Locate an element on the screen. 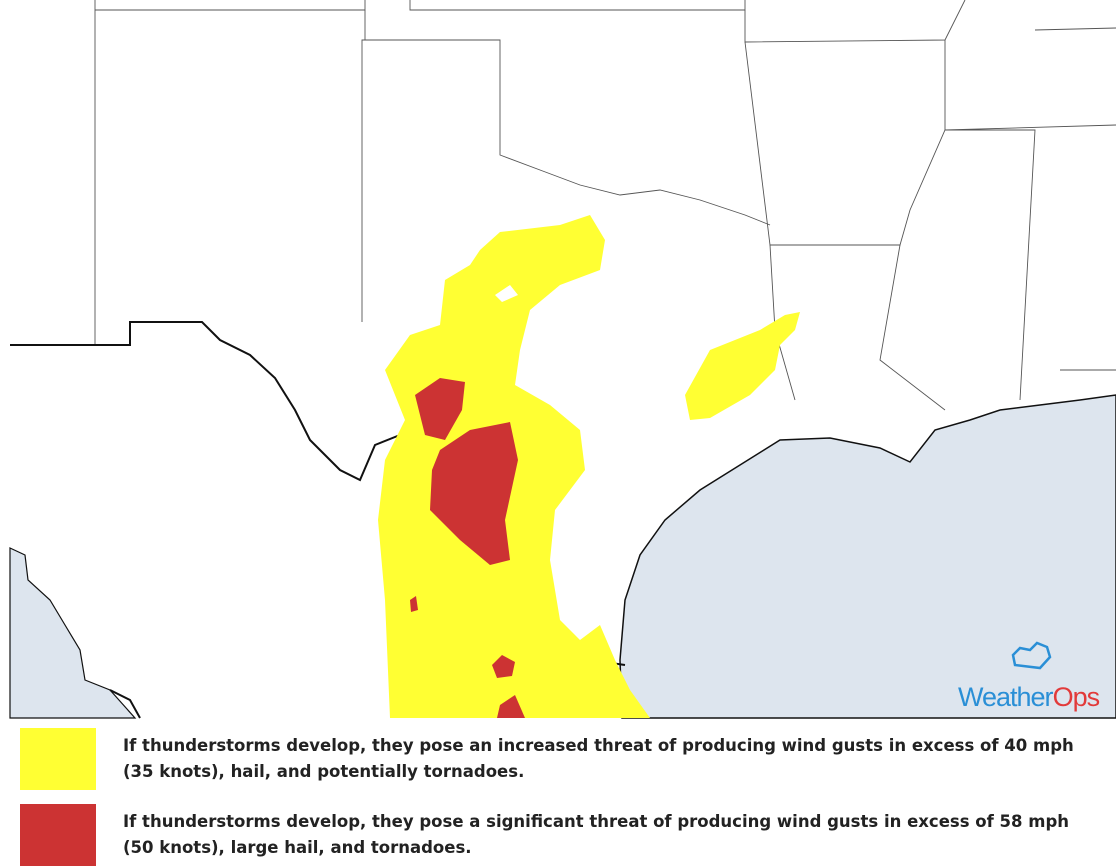 Image resolution: width=1116 pixels, height=866 pixels. increased-threat-area is located at coordinates (742, 366).